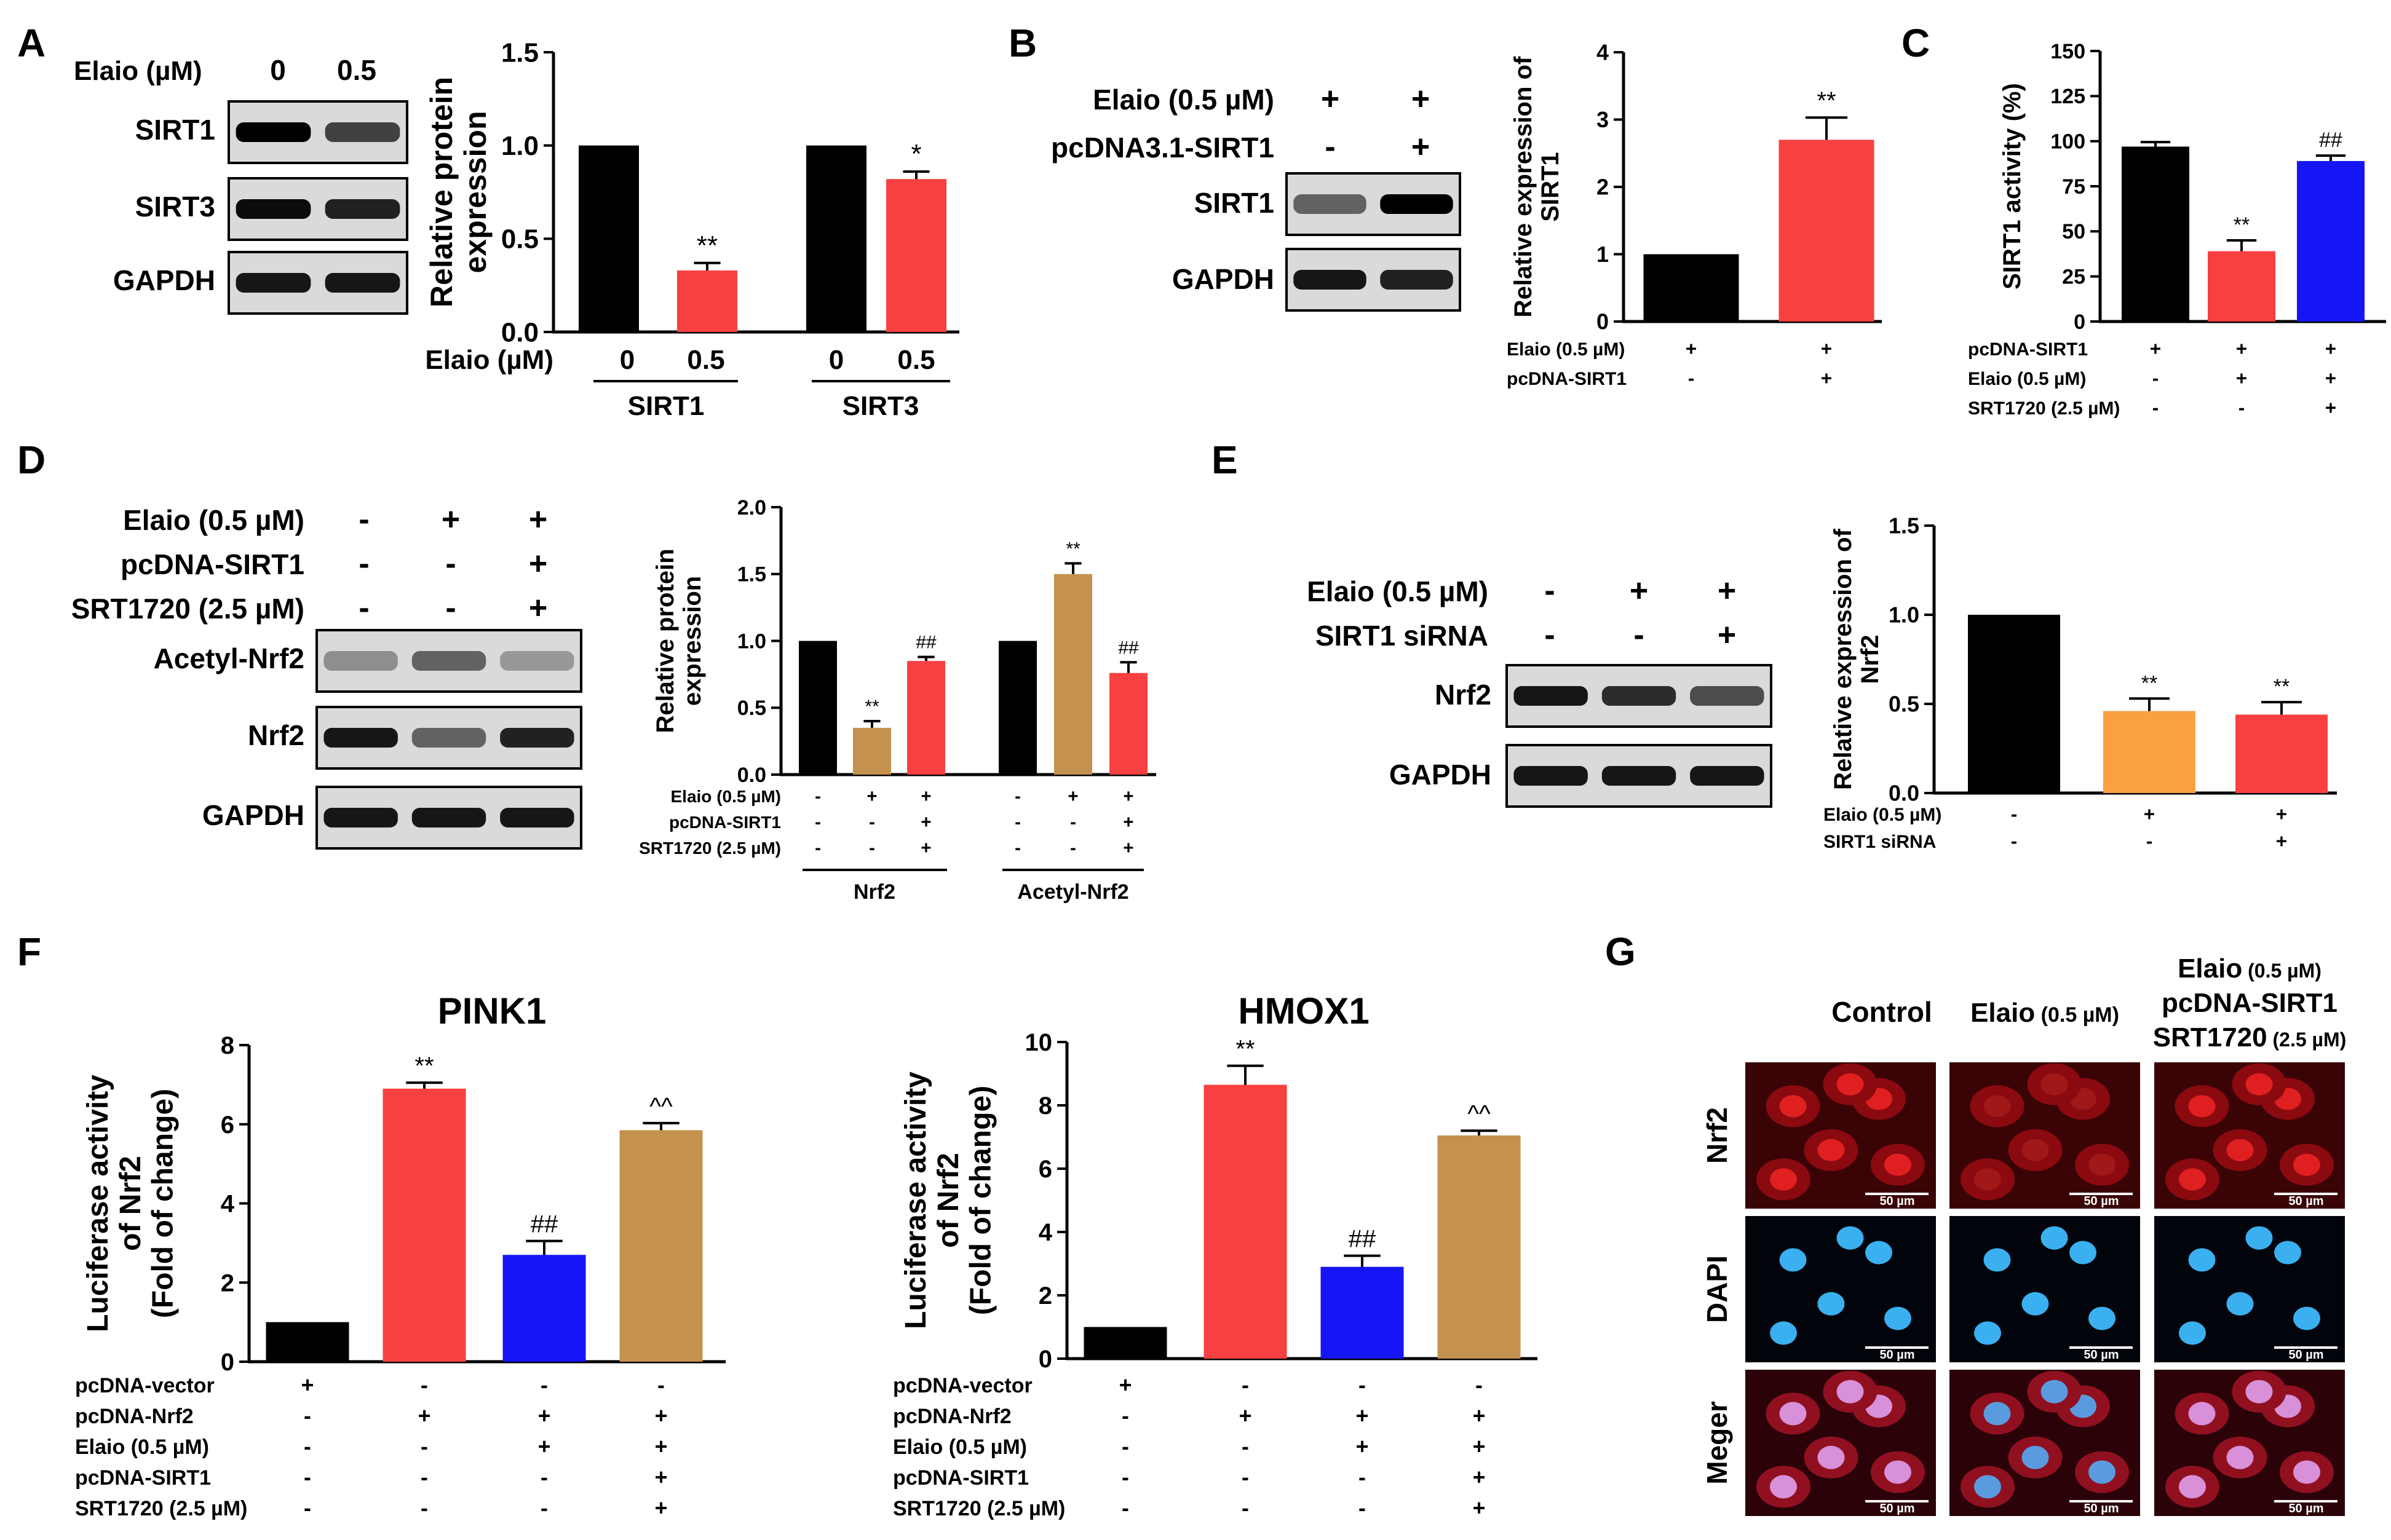  What do you see at coordinates (1904, 793) in the screenshot?
I see `y-tick-label: 0.0` at bounding box center [1904, 793].